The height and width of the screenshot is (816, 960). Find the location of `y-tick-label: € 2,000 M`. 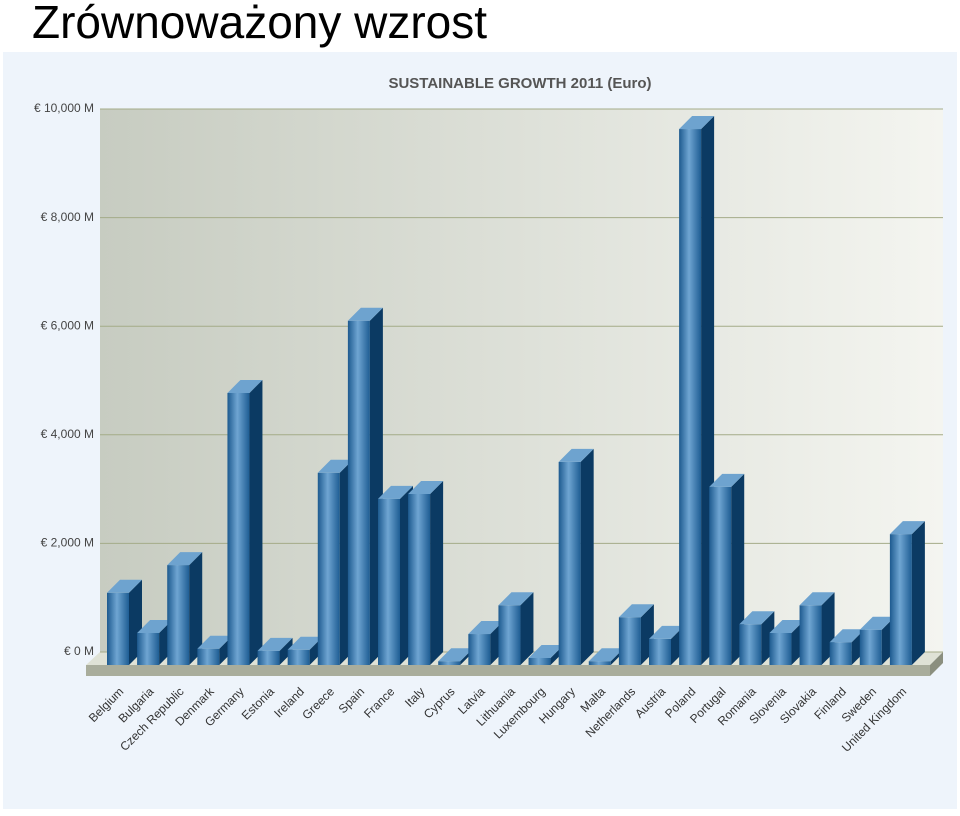

y-tick-label: € 2,000 M is located at coordinates (67, 543).